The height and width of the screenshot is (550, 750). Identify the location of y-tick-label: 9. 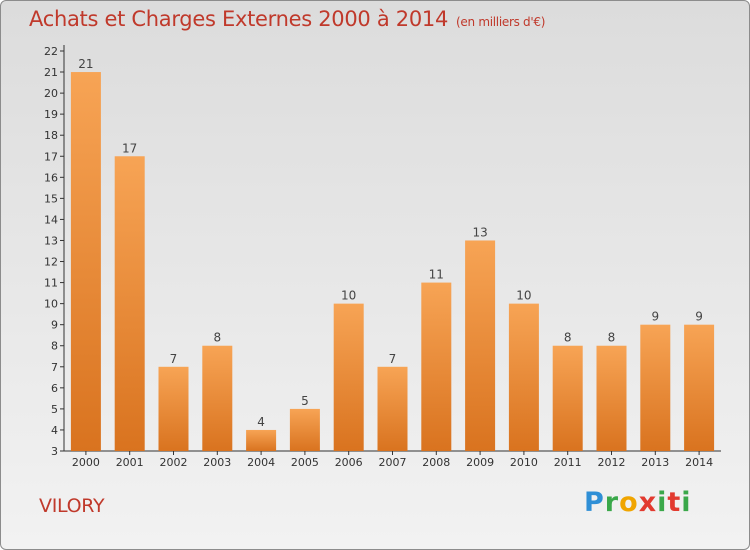
(54, 325).